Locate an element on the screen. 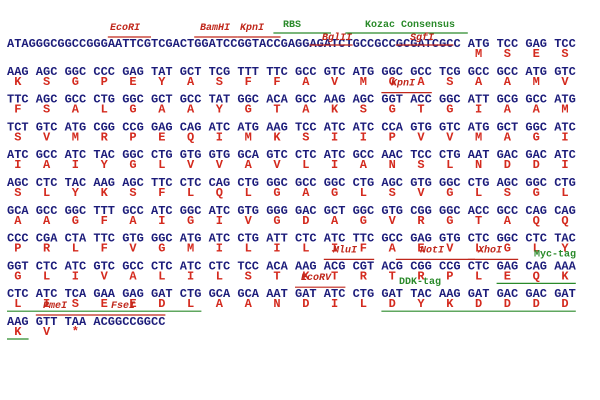 The width and height of the screenshot is (600, 400). amino-acid: F is located at coordinates (104, 221).